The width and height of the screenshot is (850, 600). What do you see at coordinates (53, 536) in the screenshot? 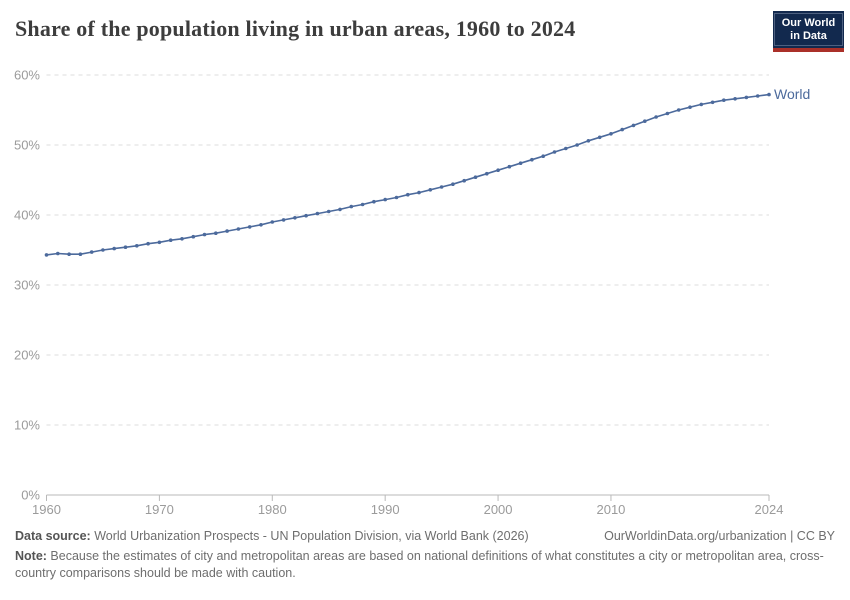
I see `data-source-label: Data source:` at bounding box center [53, 536].